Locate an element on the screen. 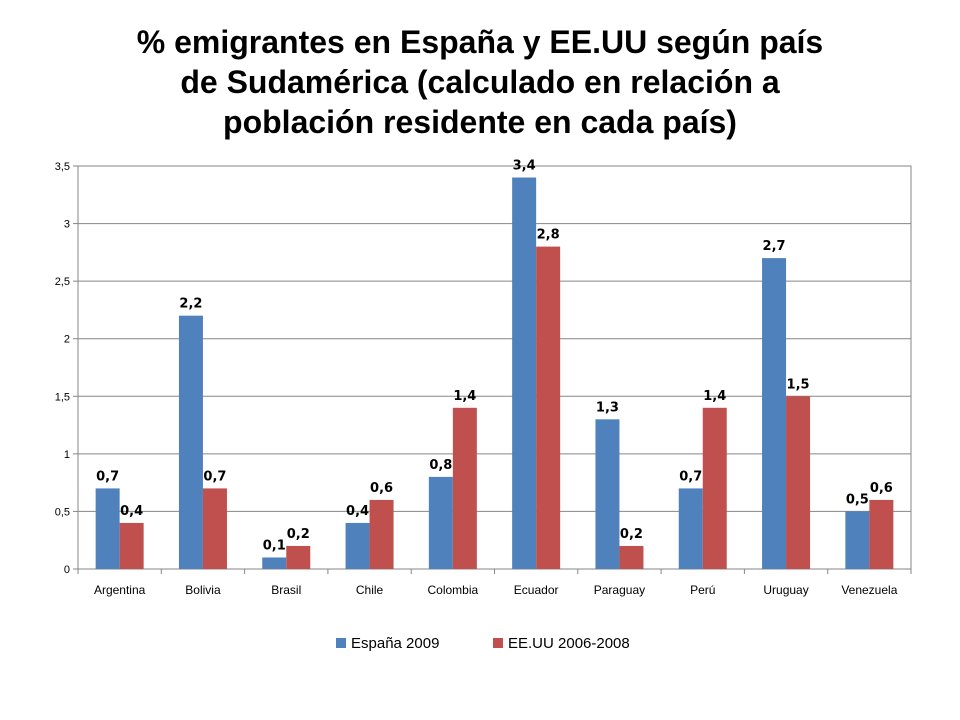 Image resolution: width=960 pixels, height=720 pixels. x-tick-label: Argentina is located at coordinates (120, 590).